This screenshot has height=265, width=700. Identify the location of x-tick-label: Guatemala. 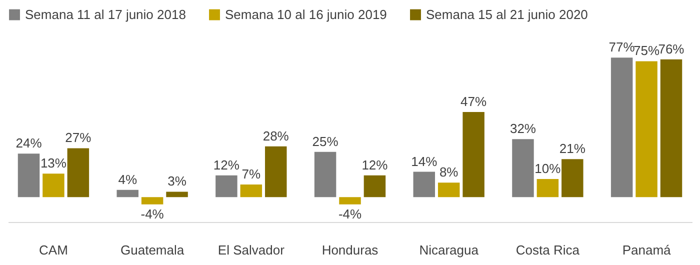
(152, 250).